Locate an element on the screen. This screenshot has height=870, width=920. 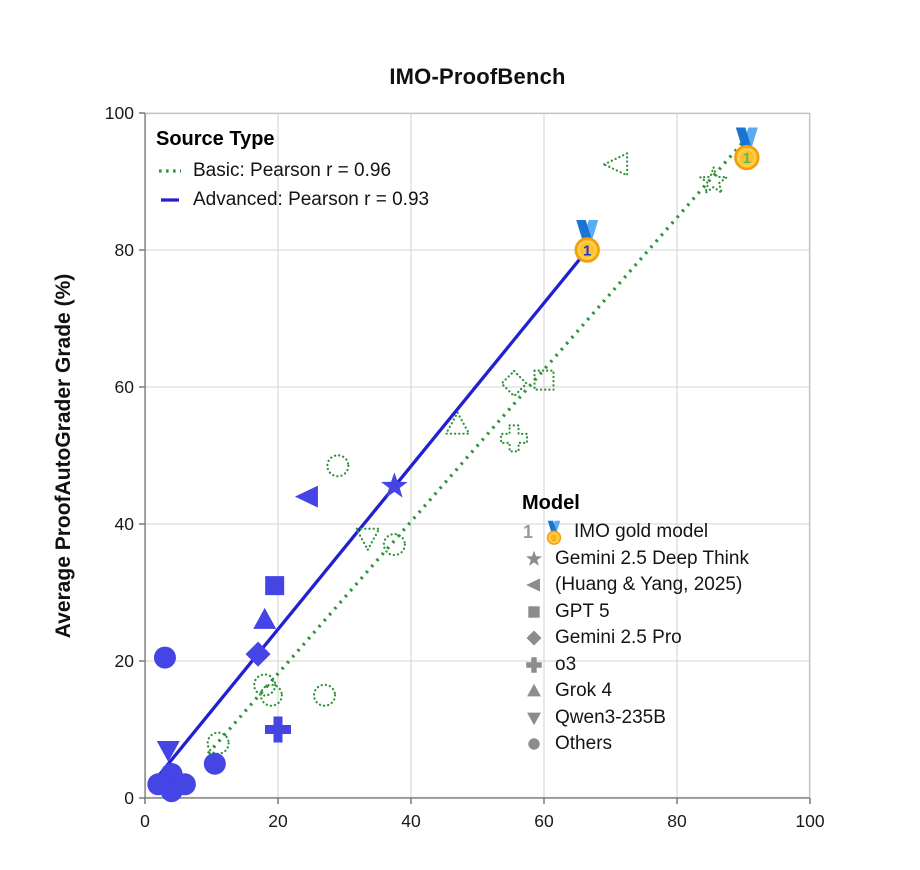
x-tick-label: 60 is located at coordinates (544, 821).